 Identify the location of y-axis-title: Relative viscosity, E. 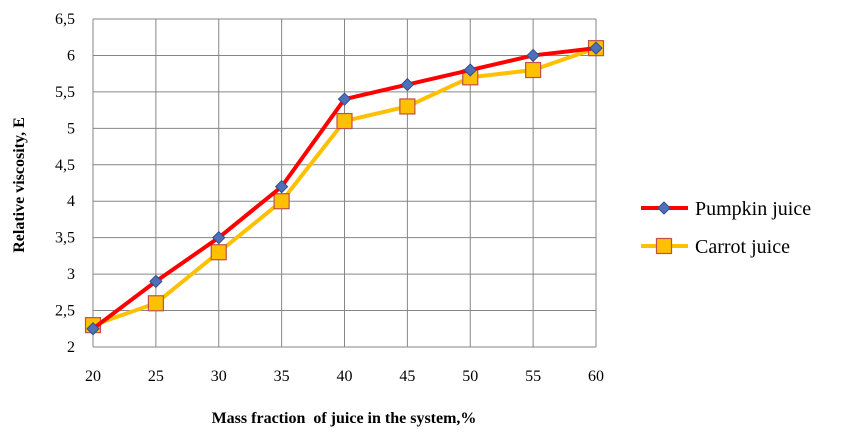
(19, 185).